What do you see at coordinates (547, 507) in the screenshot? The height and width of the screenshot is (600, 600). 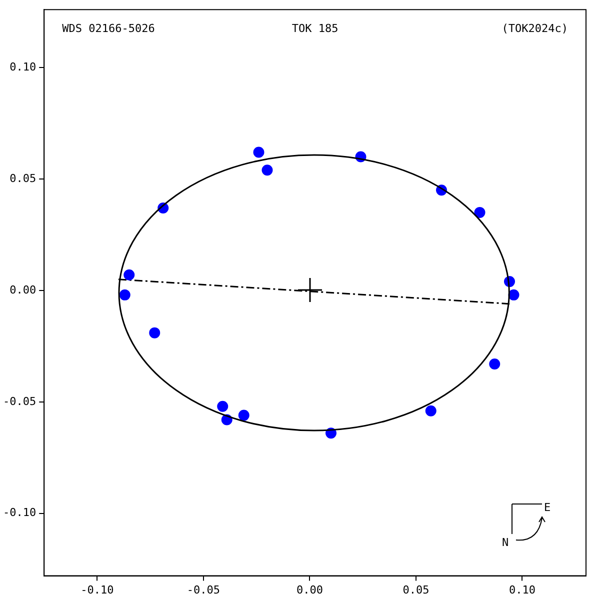 I see `annotation: E` at bounding box center [547, 507].